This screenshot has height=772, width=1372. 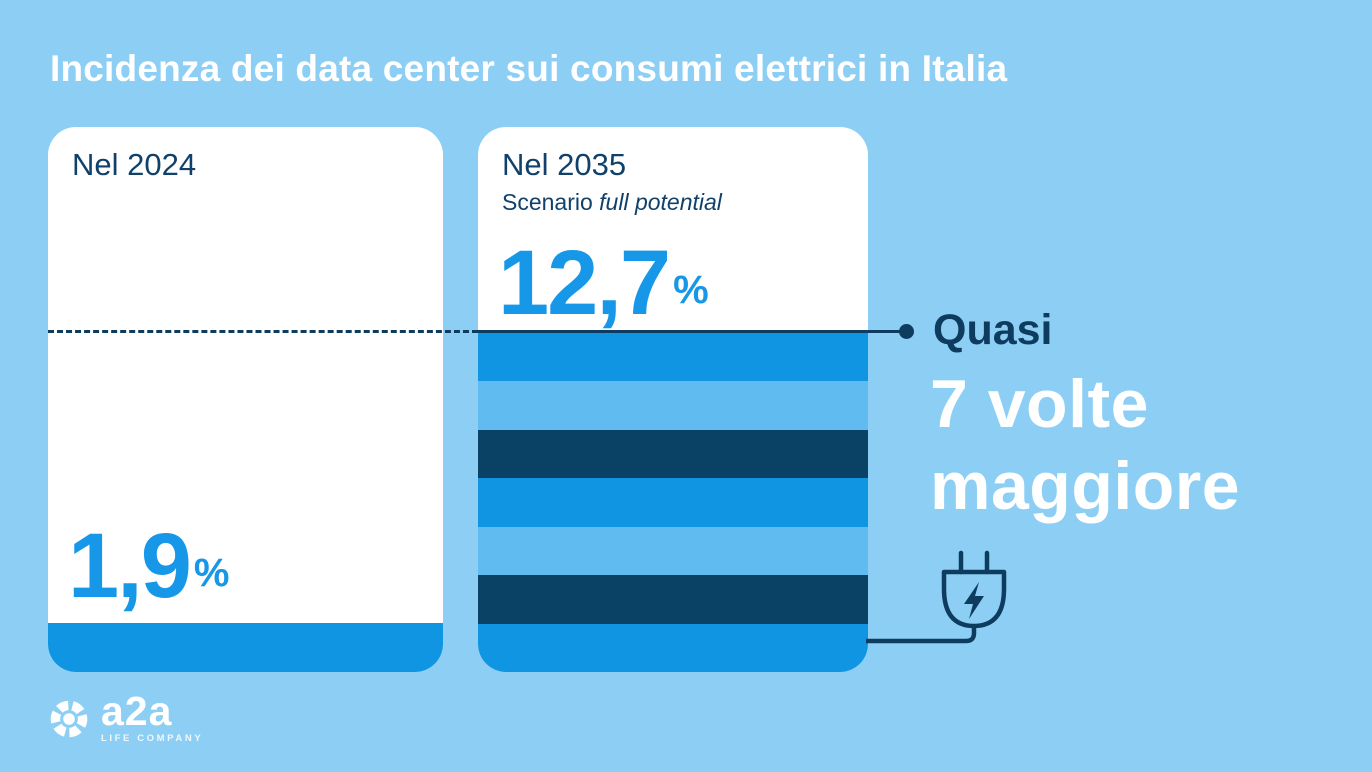 I want to click on card-2024-value: 1,9%, so click(x=148, y=566).